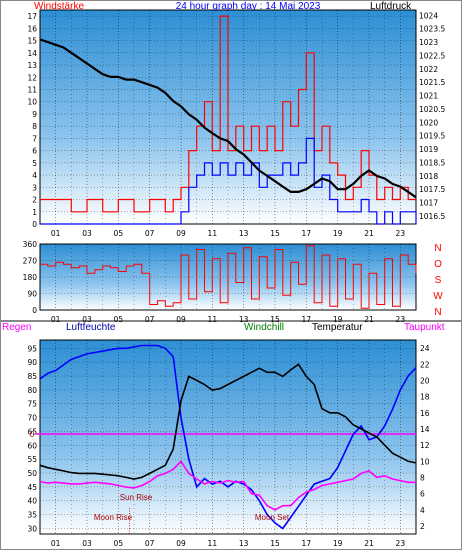  Describe the element at coordinates (32, 16) in the screenshot. I see `y-left-tick: 17` at that location.